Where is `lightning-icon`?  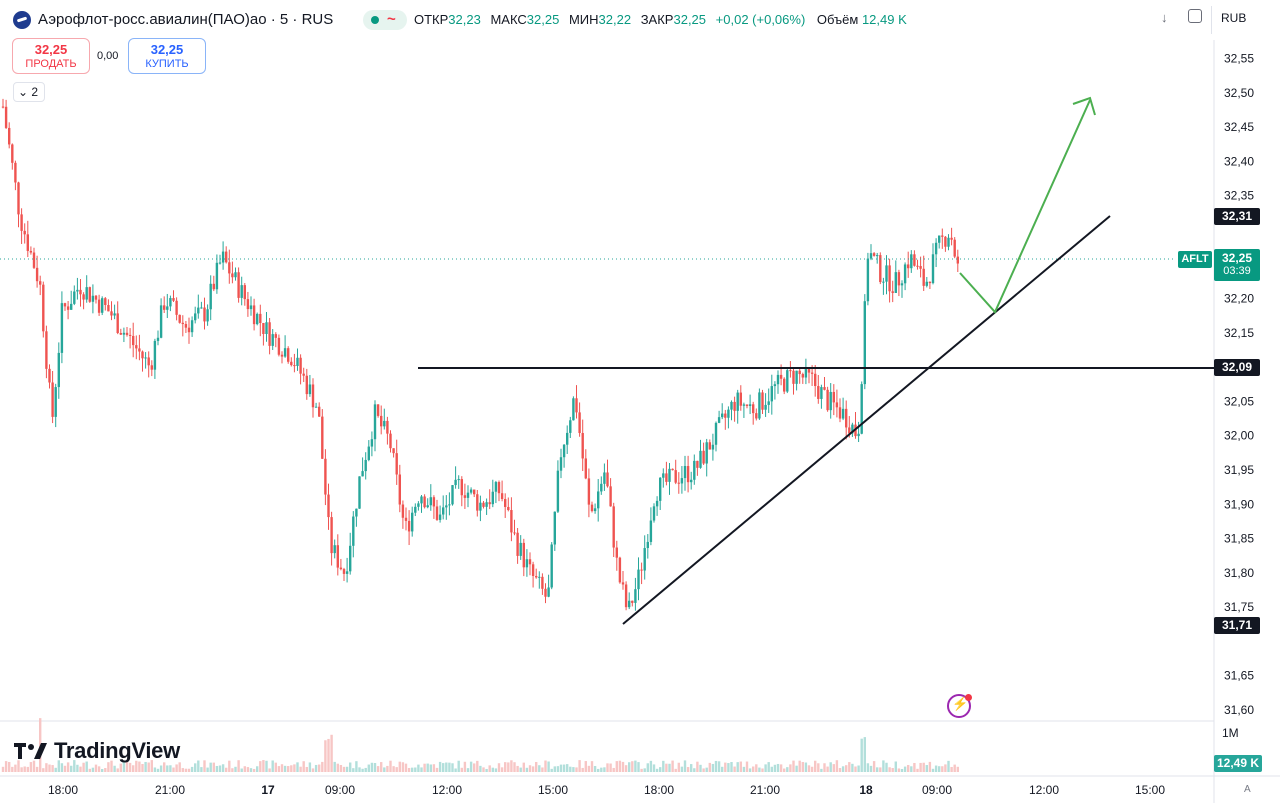 lightning-icon is located at coordinates (959, 706).